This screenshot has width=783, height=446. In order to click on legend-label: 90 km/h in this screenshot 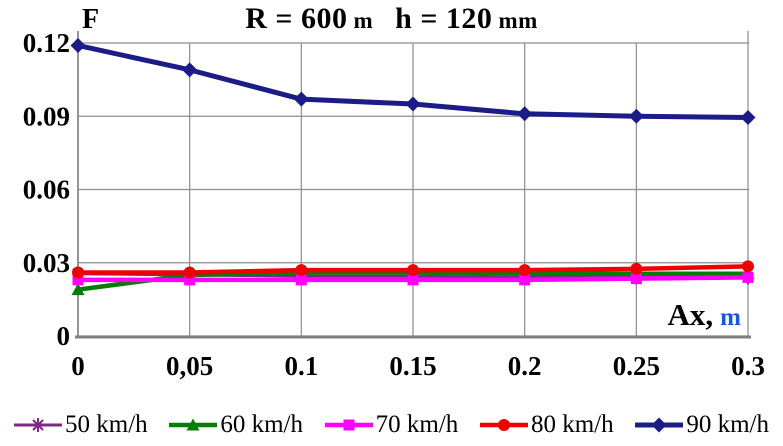, I will do `click(727, 424)`.